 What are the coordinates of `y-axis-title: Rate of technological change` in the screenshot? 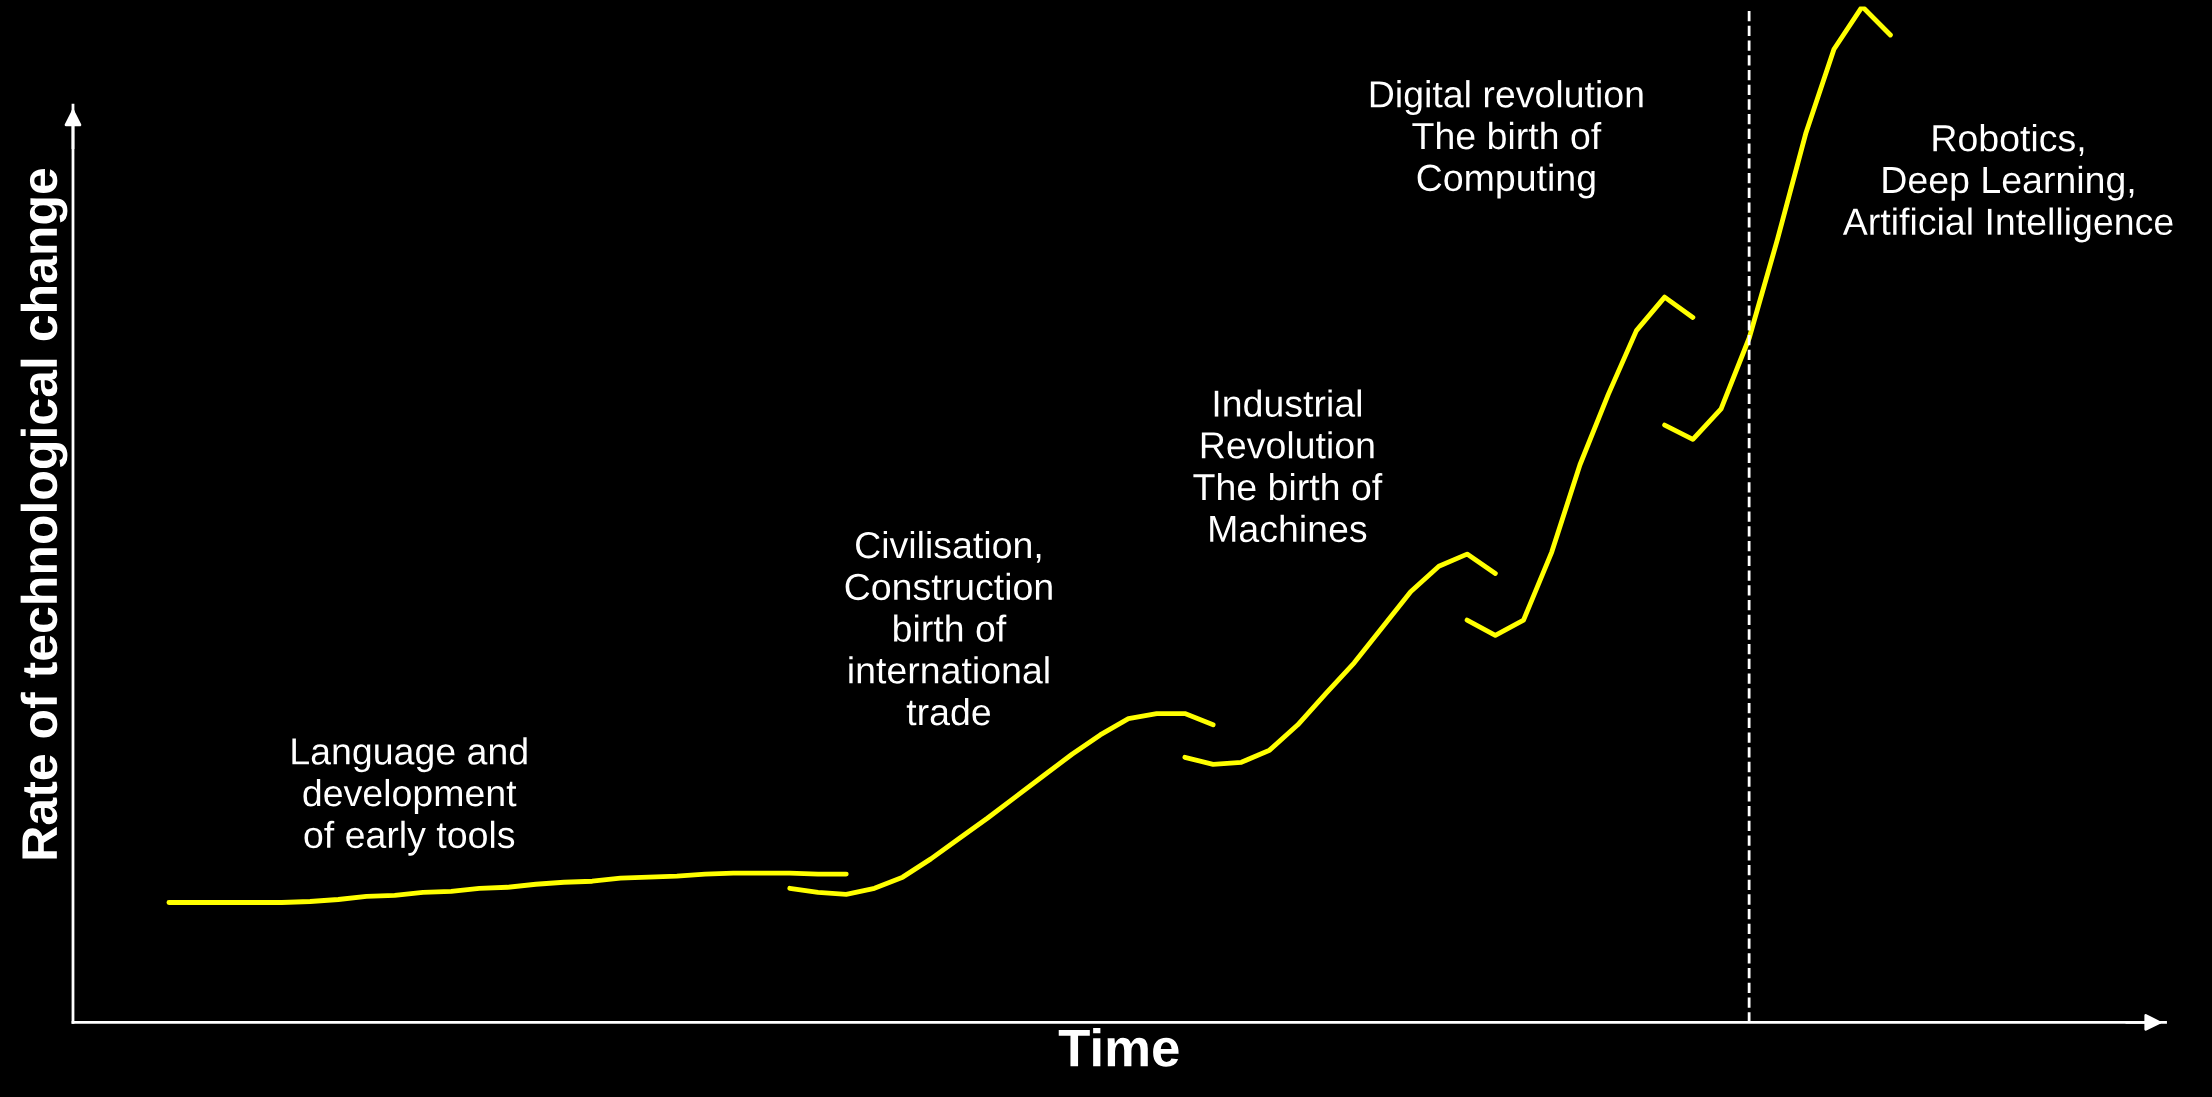 It's located at (44, 513).